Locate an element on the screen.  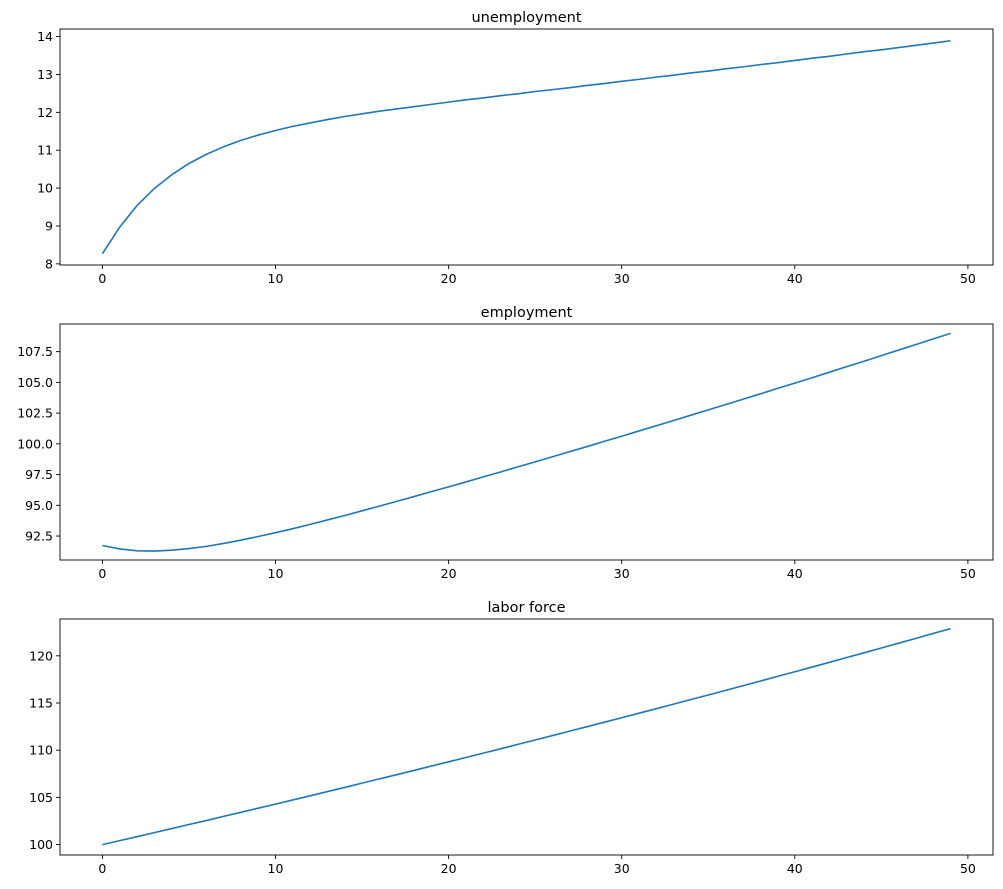
y-tick-label: 105.0 is located at coordinates (35, 382).